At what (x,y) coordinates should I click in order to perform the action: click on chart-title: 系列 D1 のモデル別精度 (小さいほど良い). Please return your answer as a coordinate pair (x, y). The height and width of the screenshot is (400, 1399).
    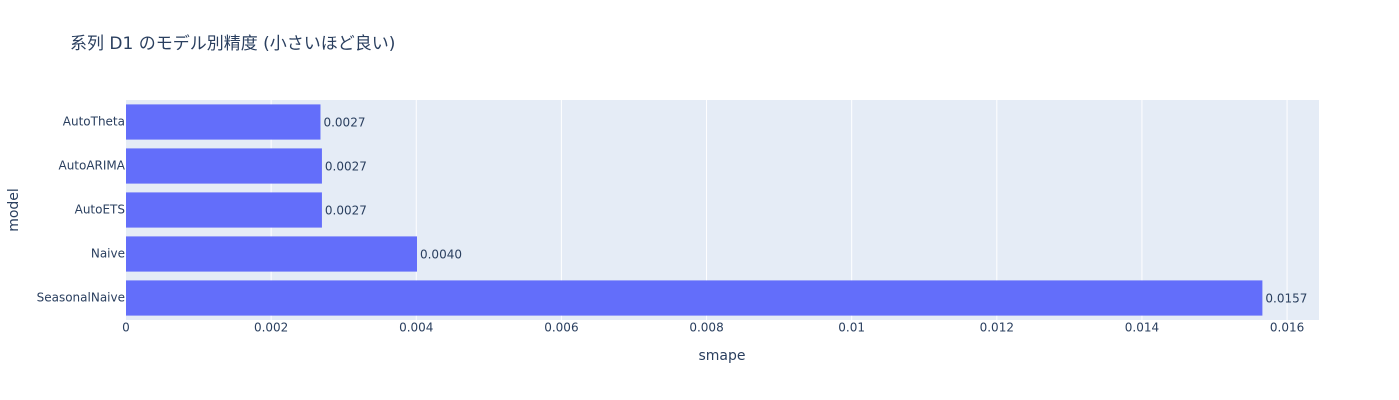
    Looking at the image, I should click on (232, 43).